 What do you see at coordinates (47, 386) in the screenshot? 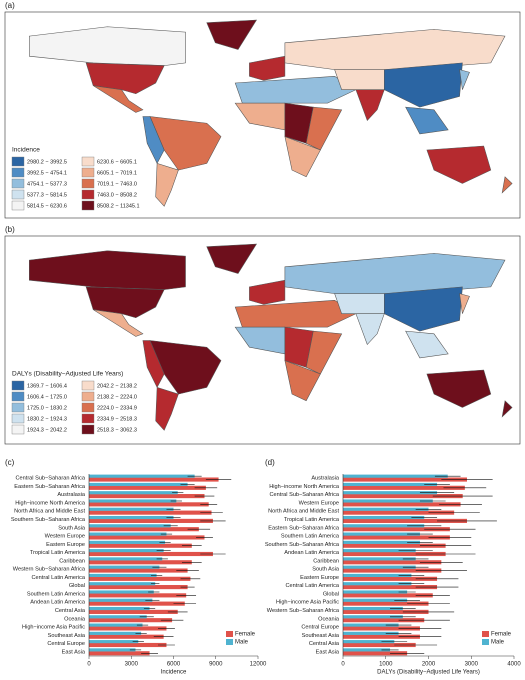
I see `legend-label: 1369.7 − 1606.4` at bounding box center [47, 386].